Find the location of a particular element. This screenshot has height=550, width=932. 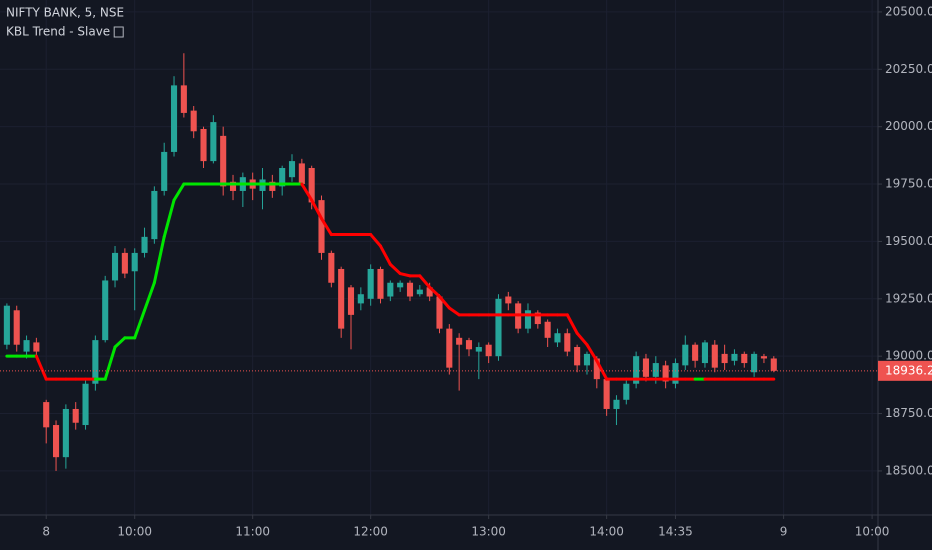

x-tick-label: 14:35 is located at coordinates (675, 532).